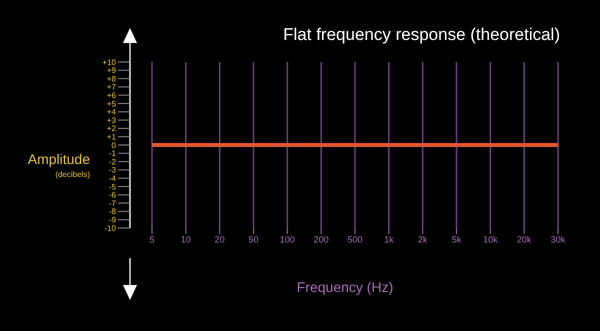 The width and height of the screenshot is (600, 331). I want to click on x-tick-label: 2k, so click(423, 239).